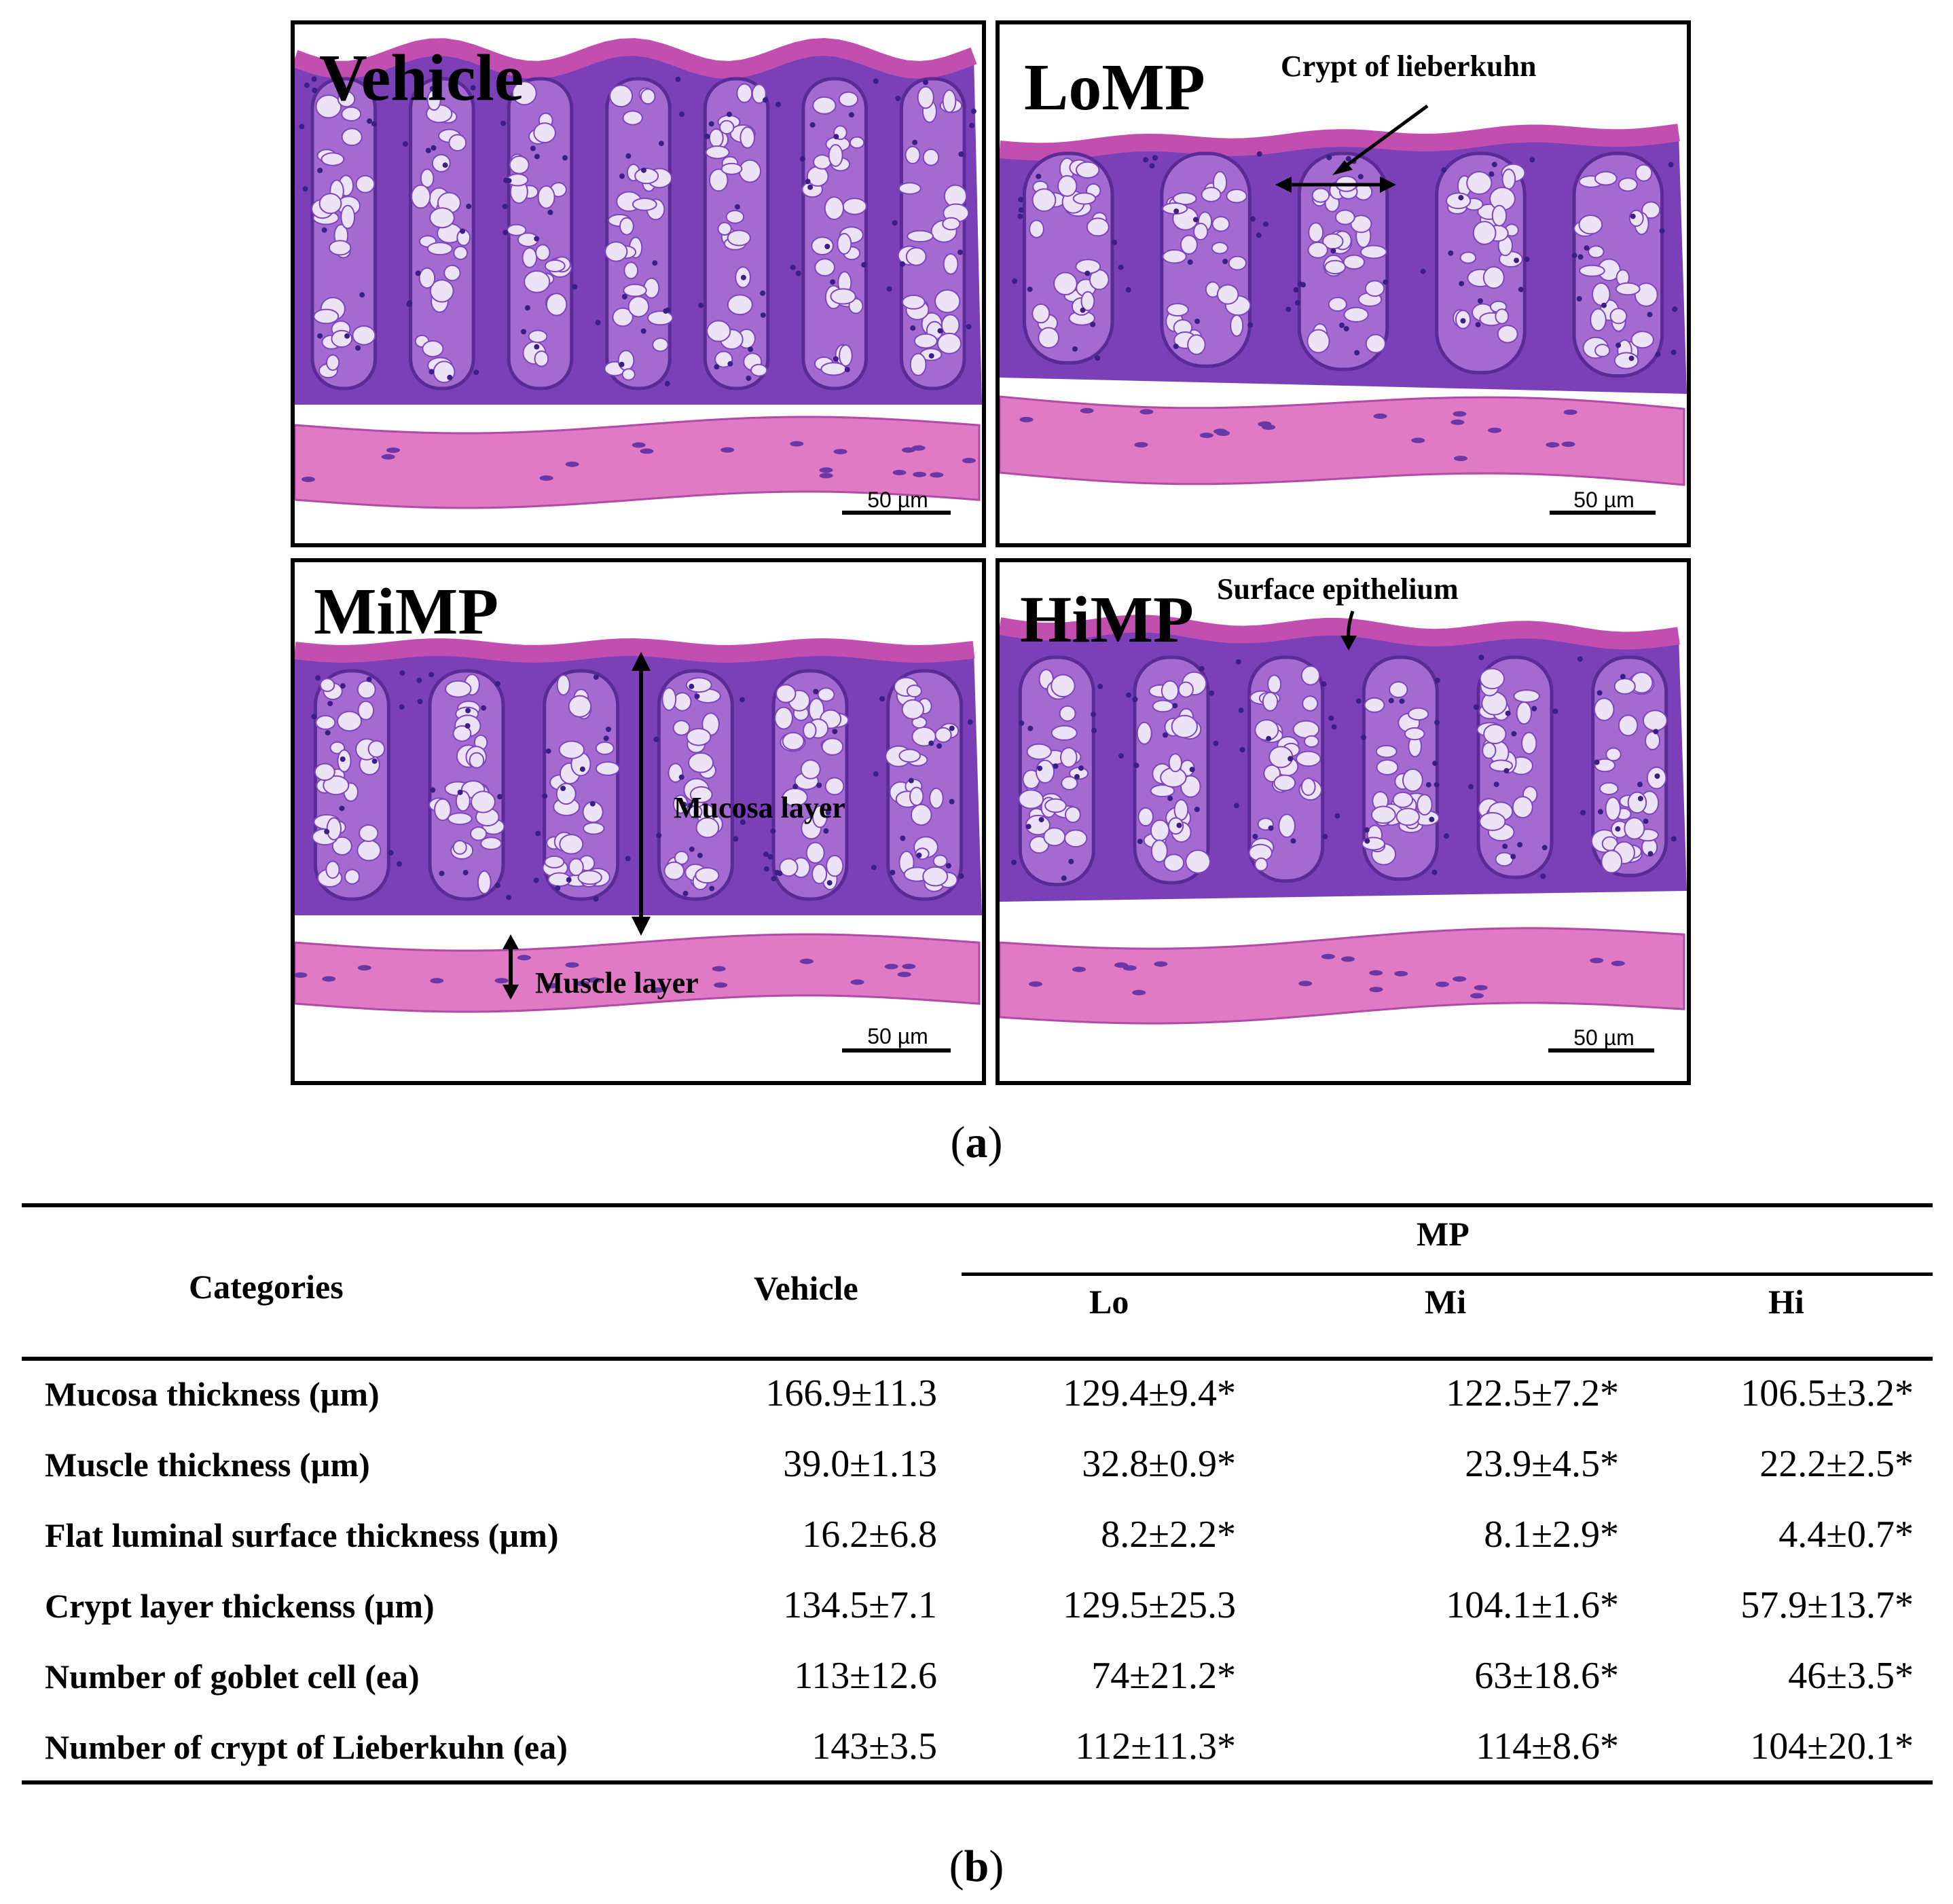 This screenshot has width=1953, height=1904. I want to click on micrograph-himp: HiMP Surface epithelium 50 µm, so click(1343, 821).